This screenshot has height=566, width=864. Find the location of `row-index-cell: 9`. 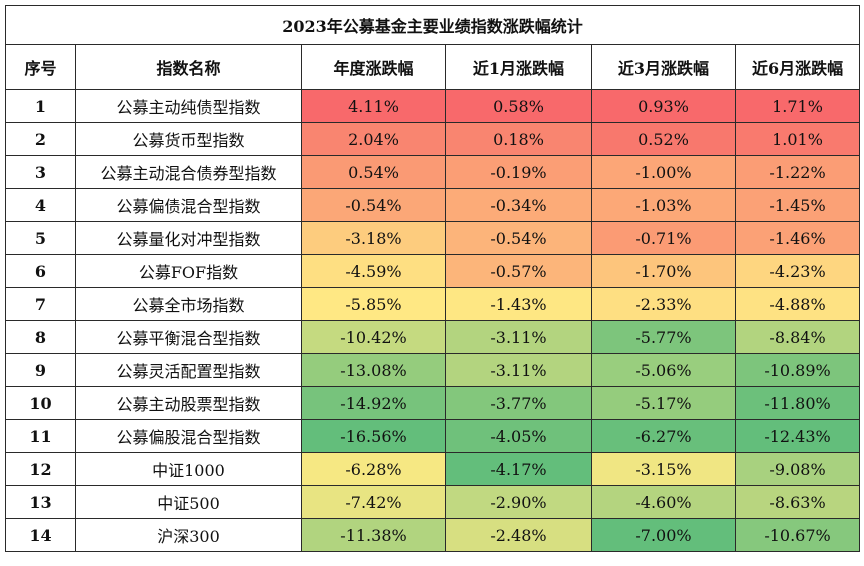

row-index-cell: 9 is located at coordinates (40, 370).